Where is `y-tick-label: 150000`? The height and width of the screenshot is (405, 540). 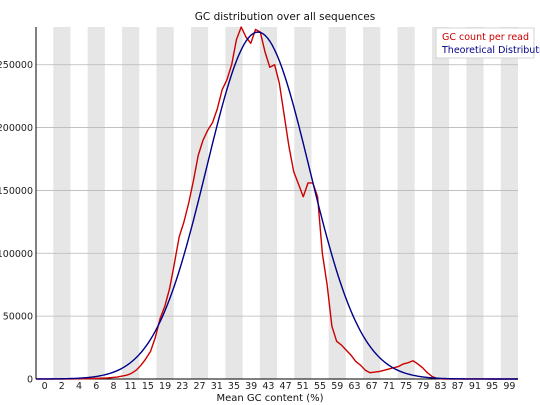
y-tick-label: 150000 is located at coordinates (16, 191).